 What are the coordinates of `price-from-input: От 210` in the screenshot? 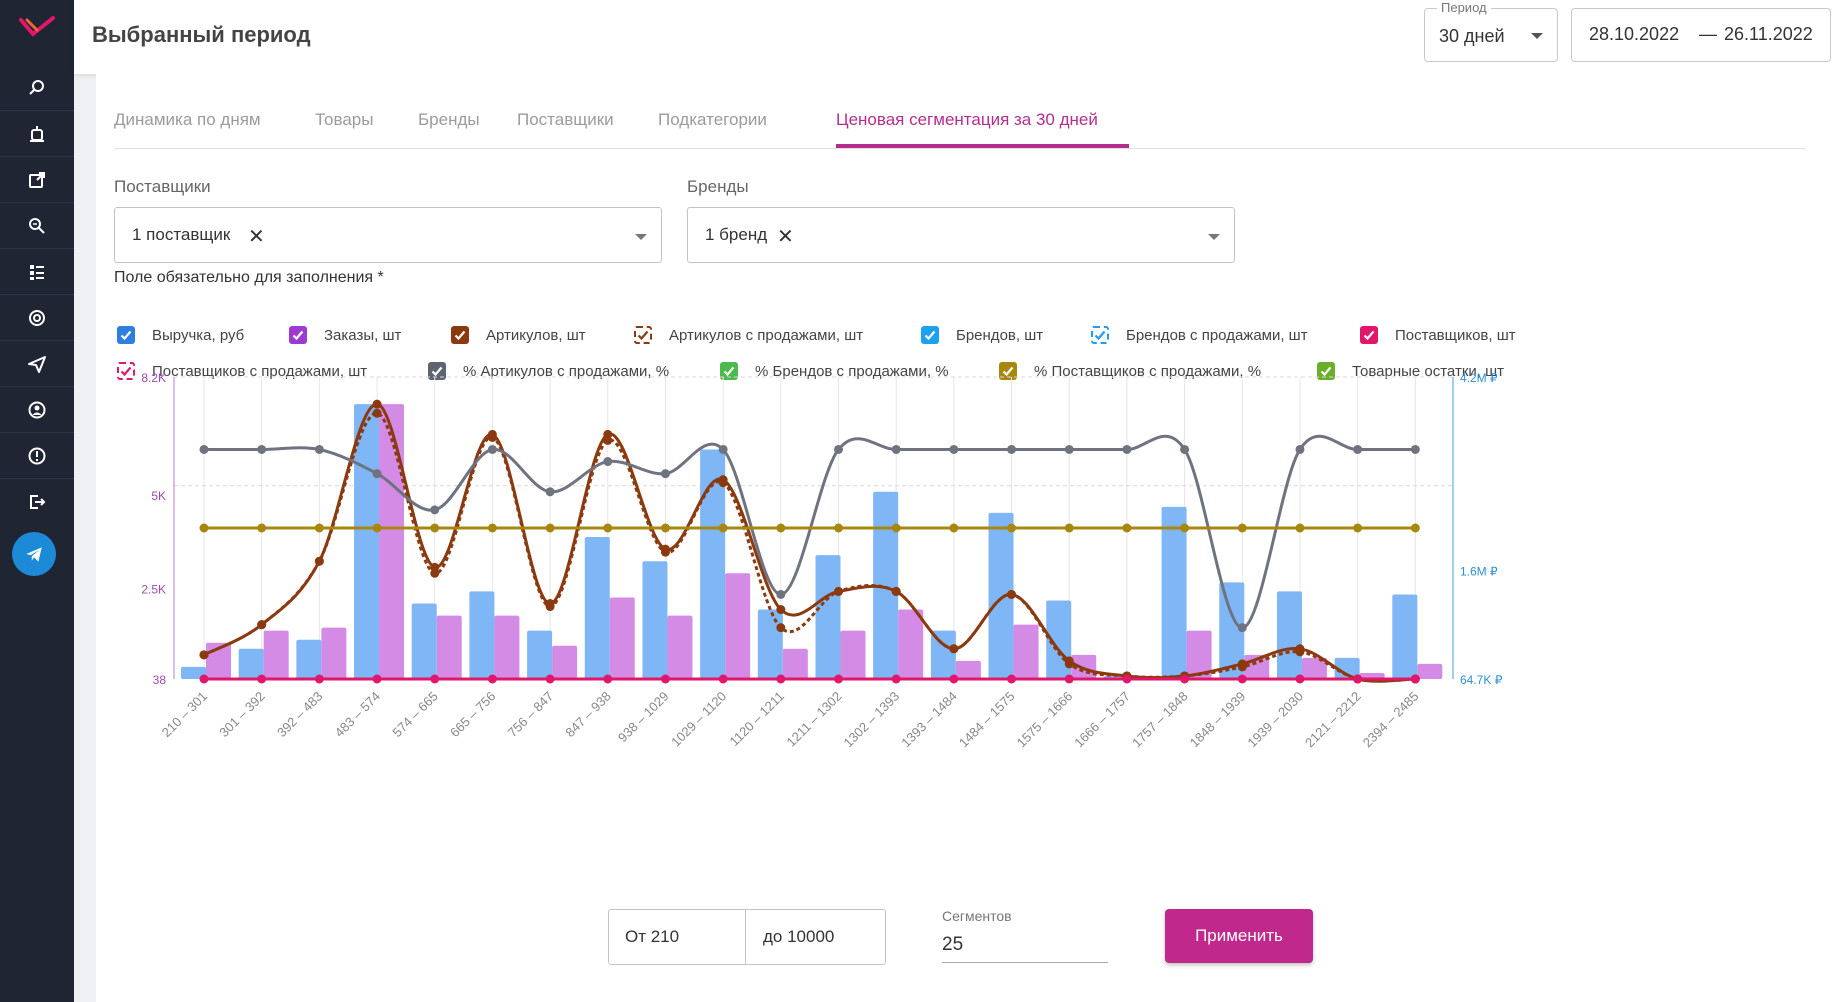 It's located at (652, 936).